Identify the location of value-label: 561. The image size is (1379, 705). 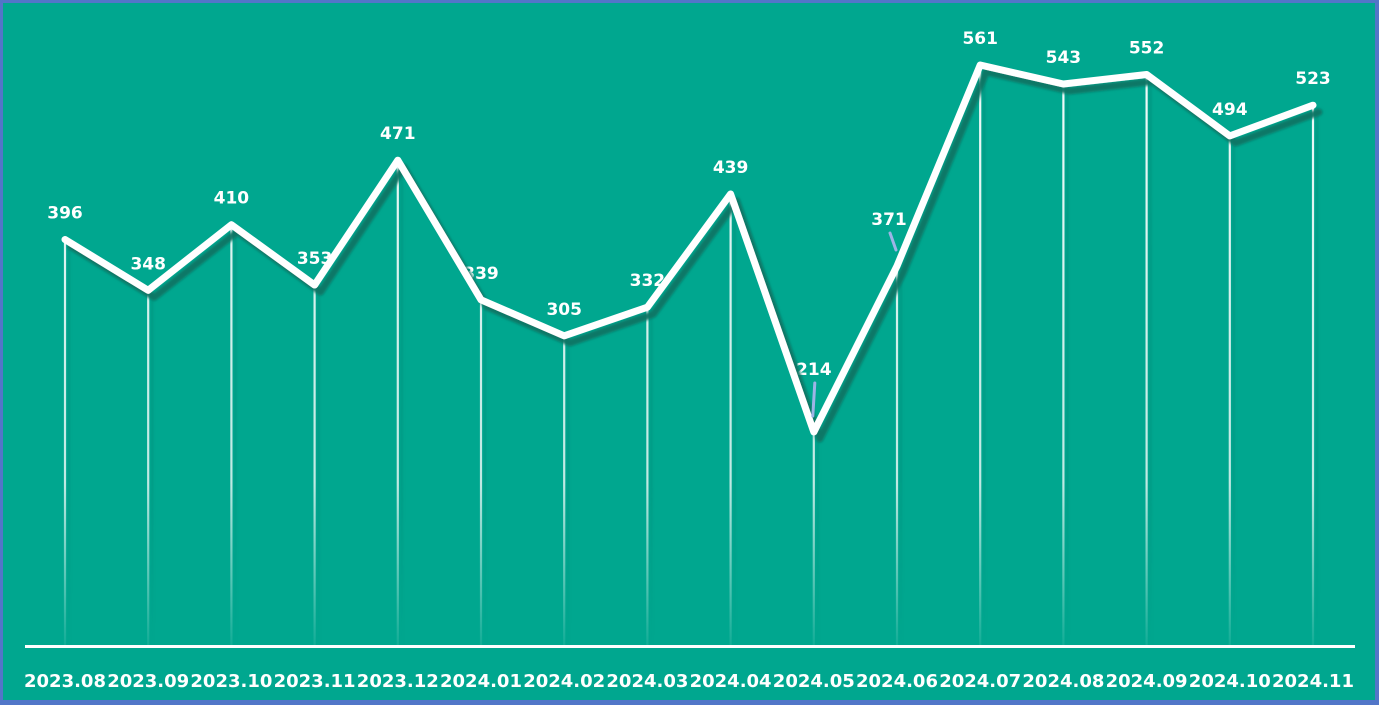
(980, 39).